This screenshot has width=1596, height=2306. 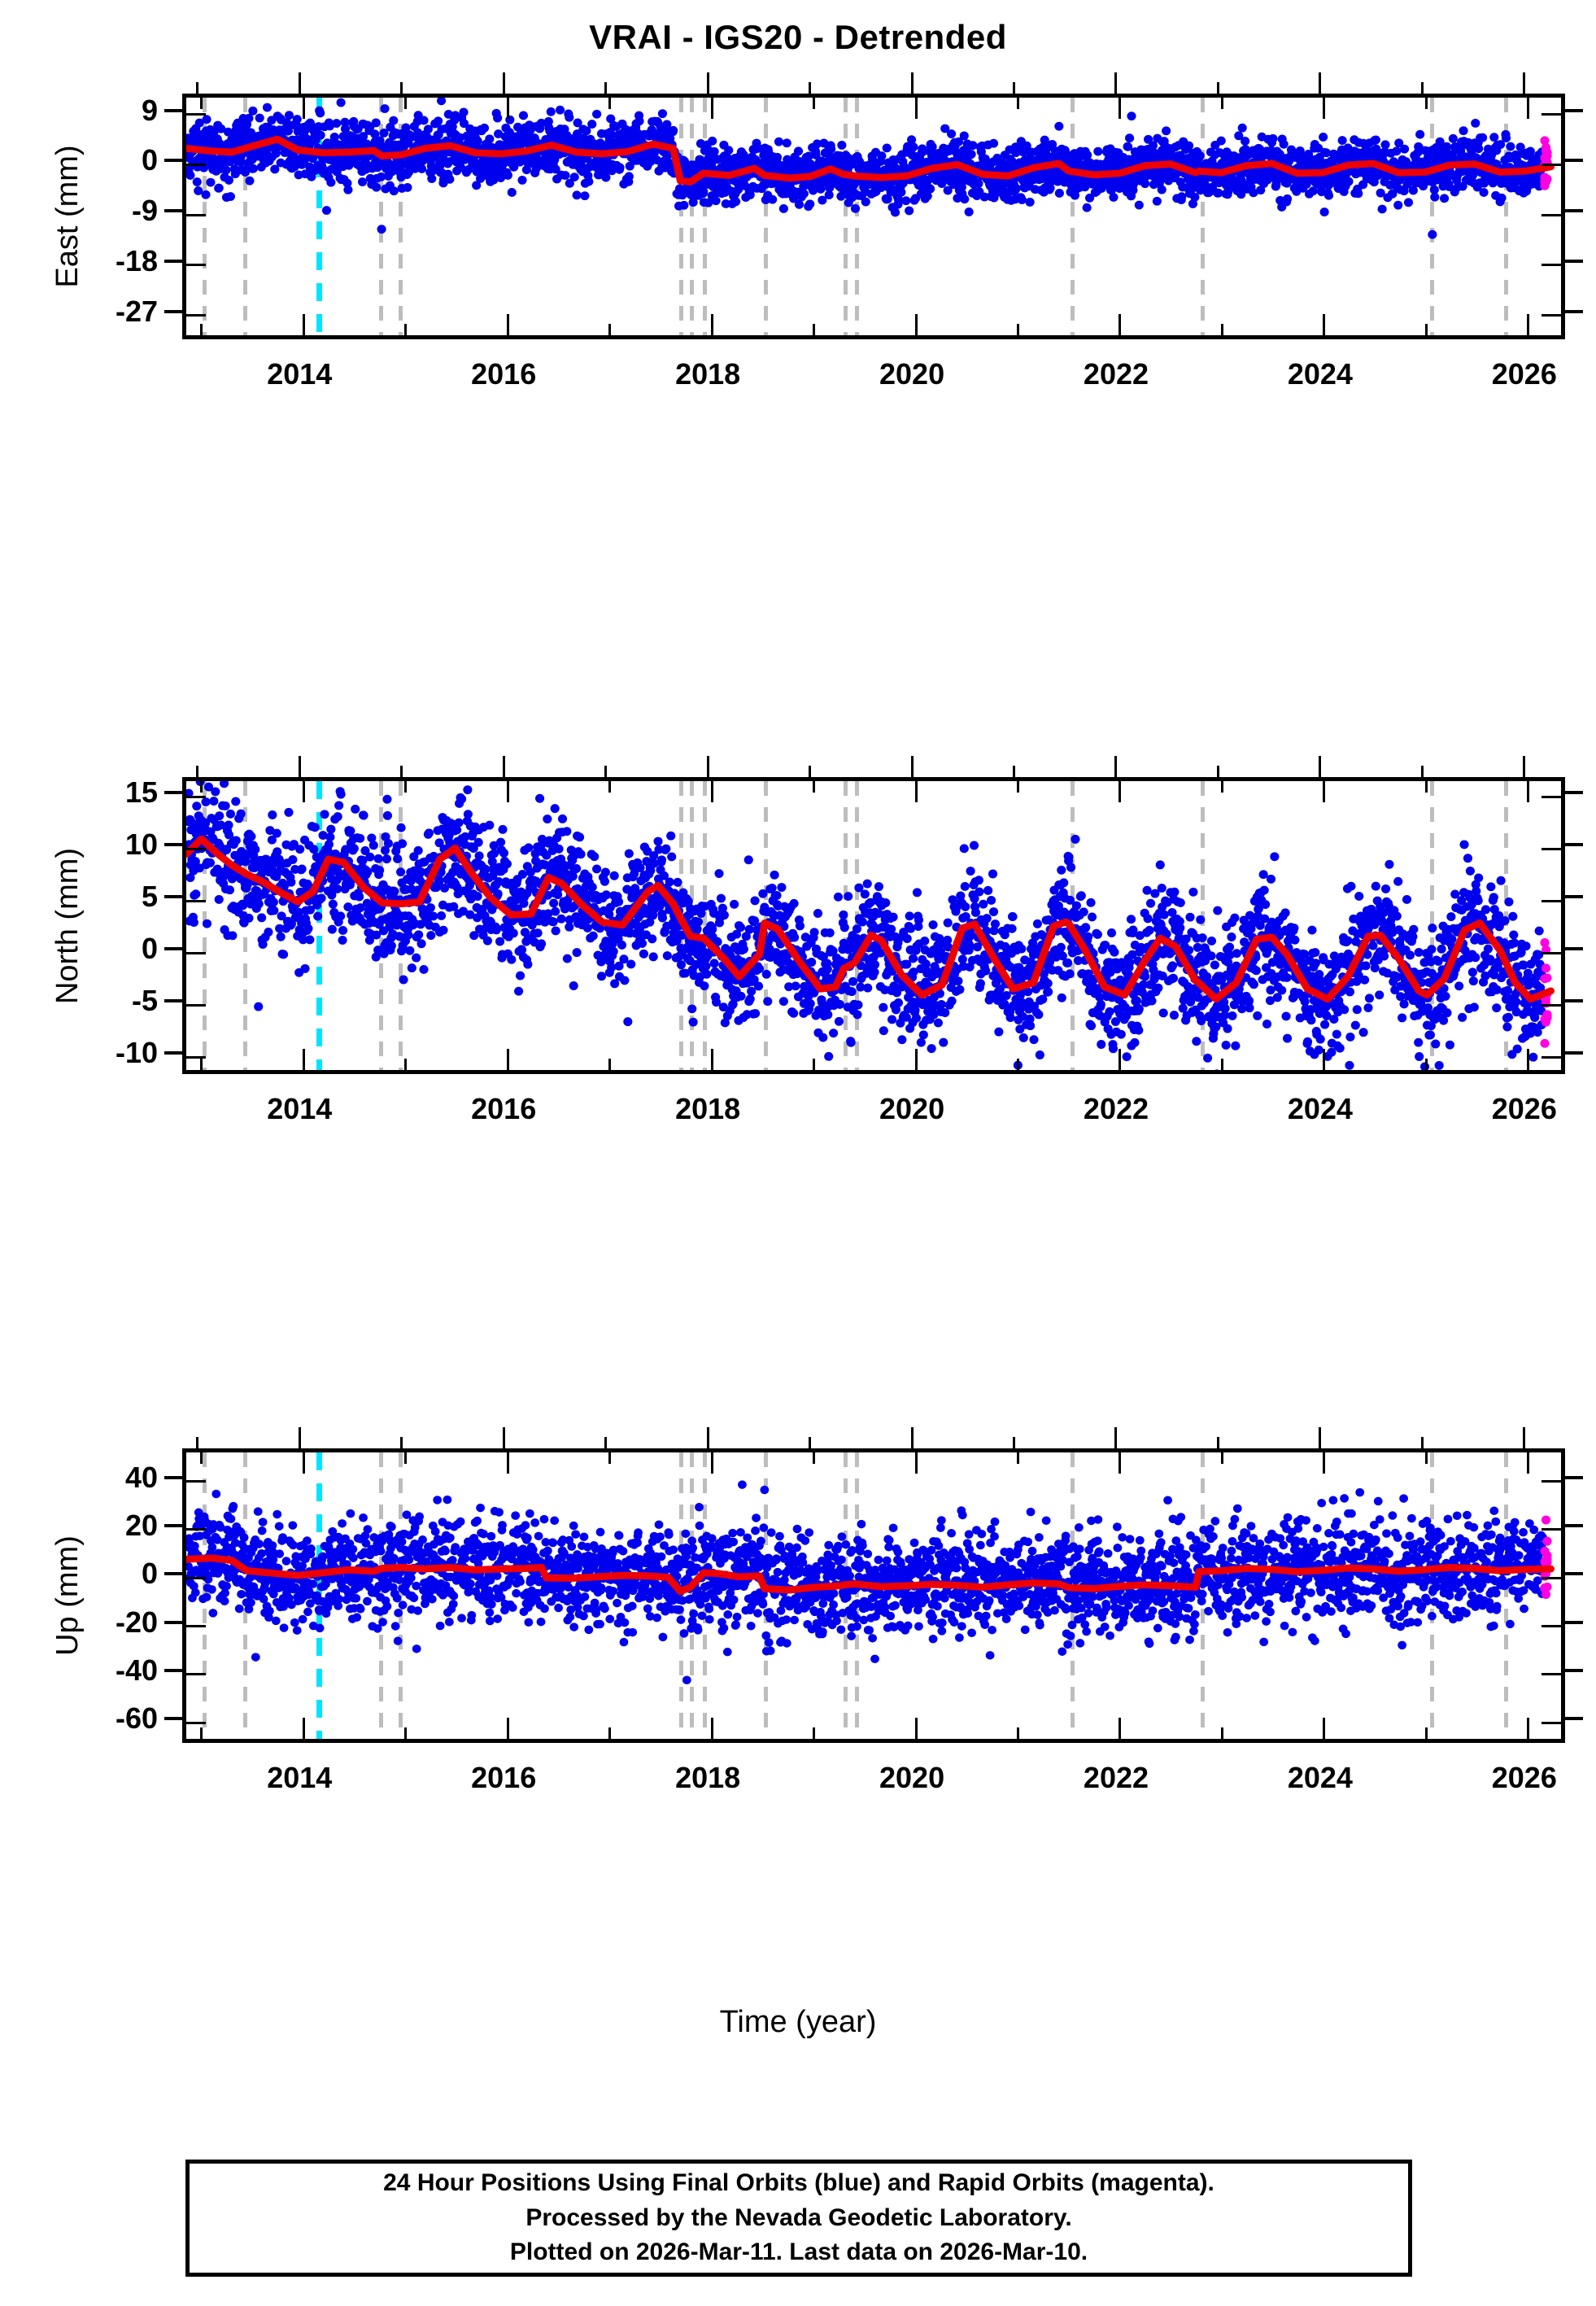 What do you see at coordinates (870, 1582) in the screenshot?
I see `data-layer-up` at bounding box center [870, 1582].